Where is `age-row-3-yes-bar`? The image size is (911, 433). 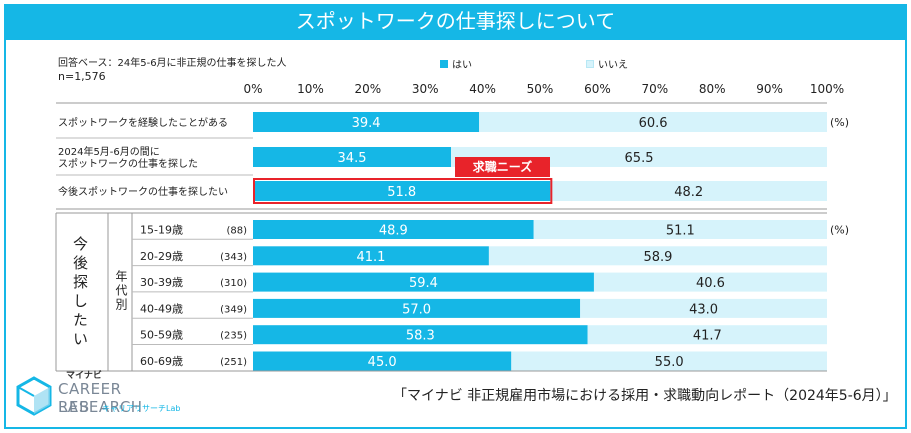
age-row-3-yes-bar is located at coordinates (417, 308).